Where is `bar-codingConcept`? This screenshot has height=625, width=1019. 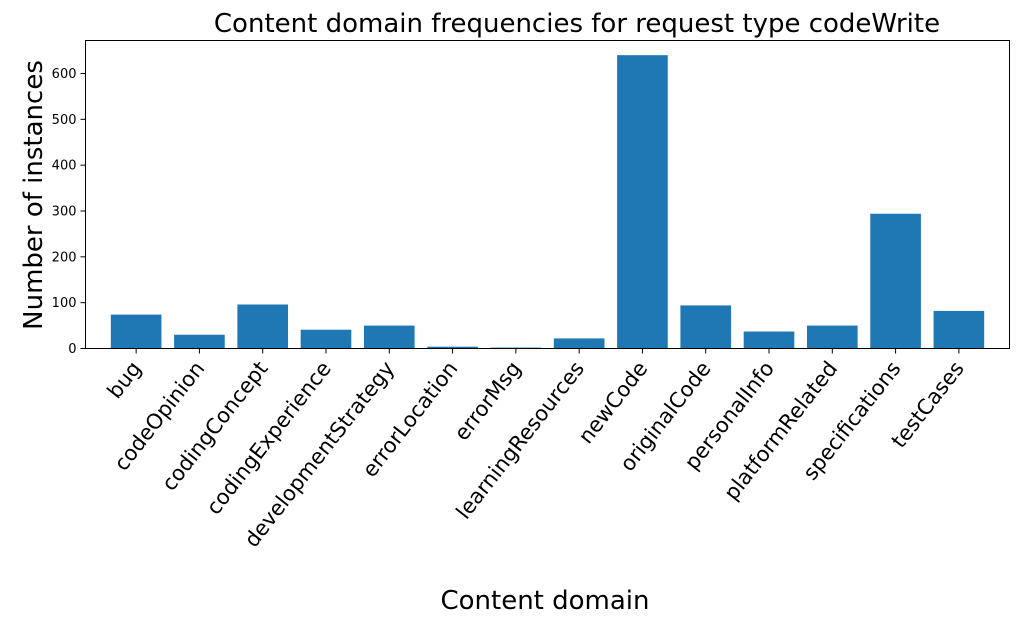
bar-codingConcept is located at coordinates (263, 326).